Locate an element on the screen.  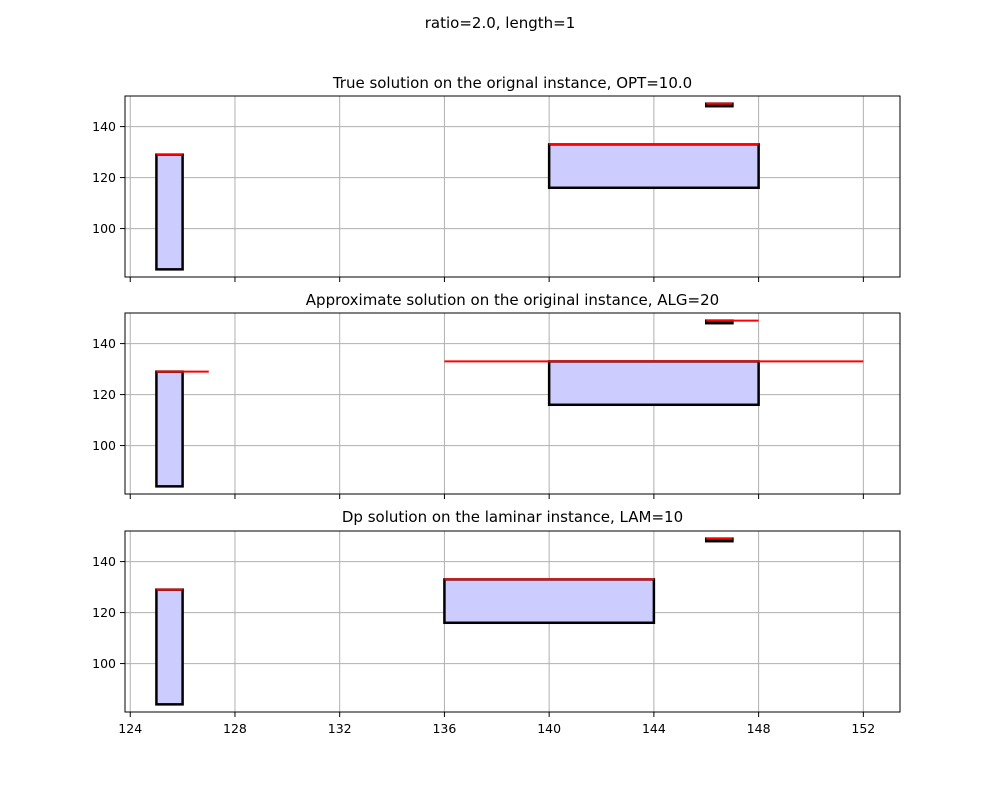
x-tick-label: 136 is located at coordinates (444, 728).